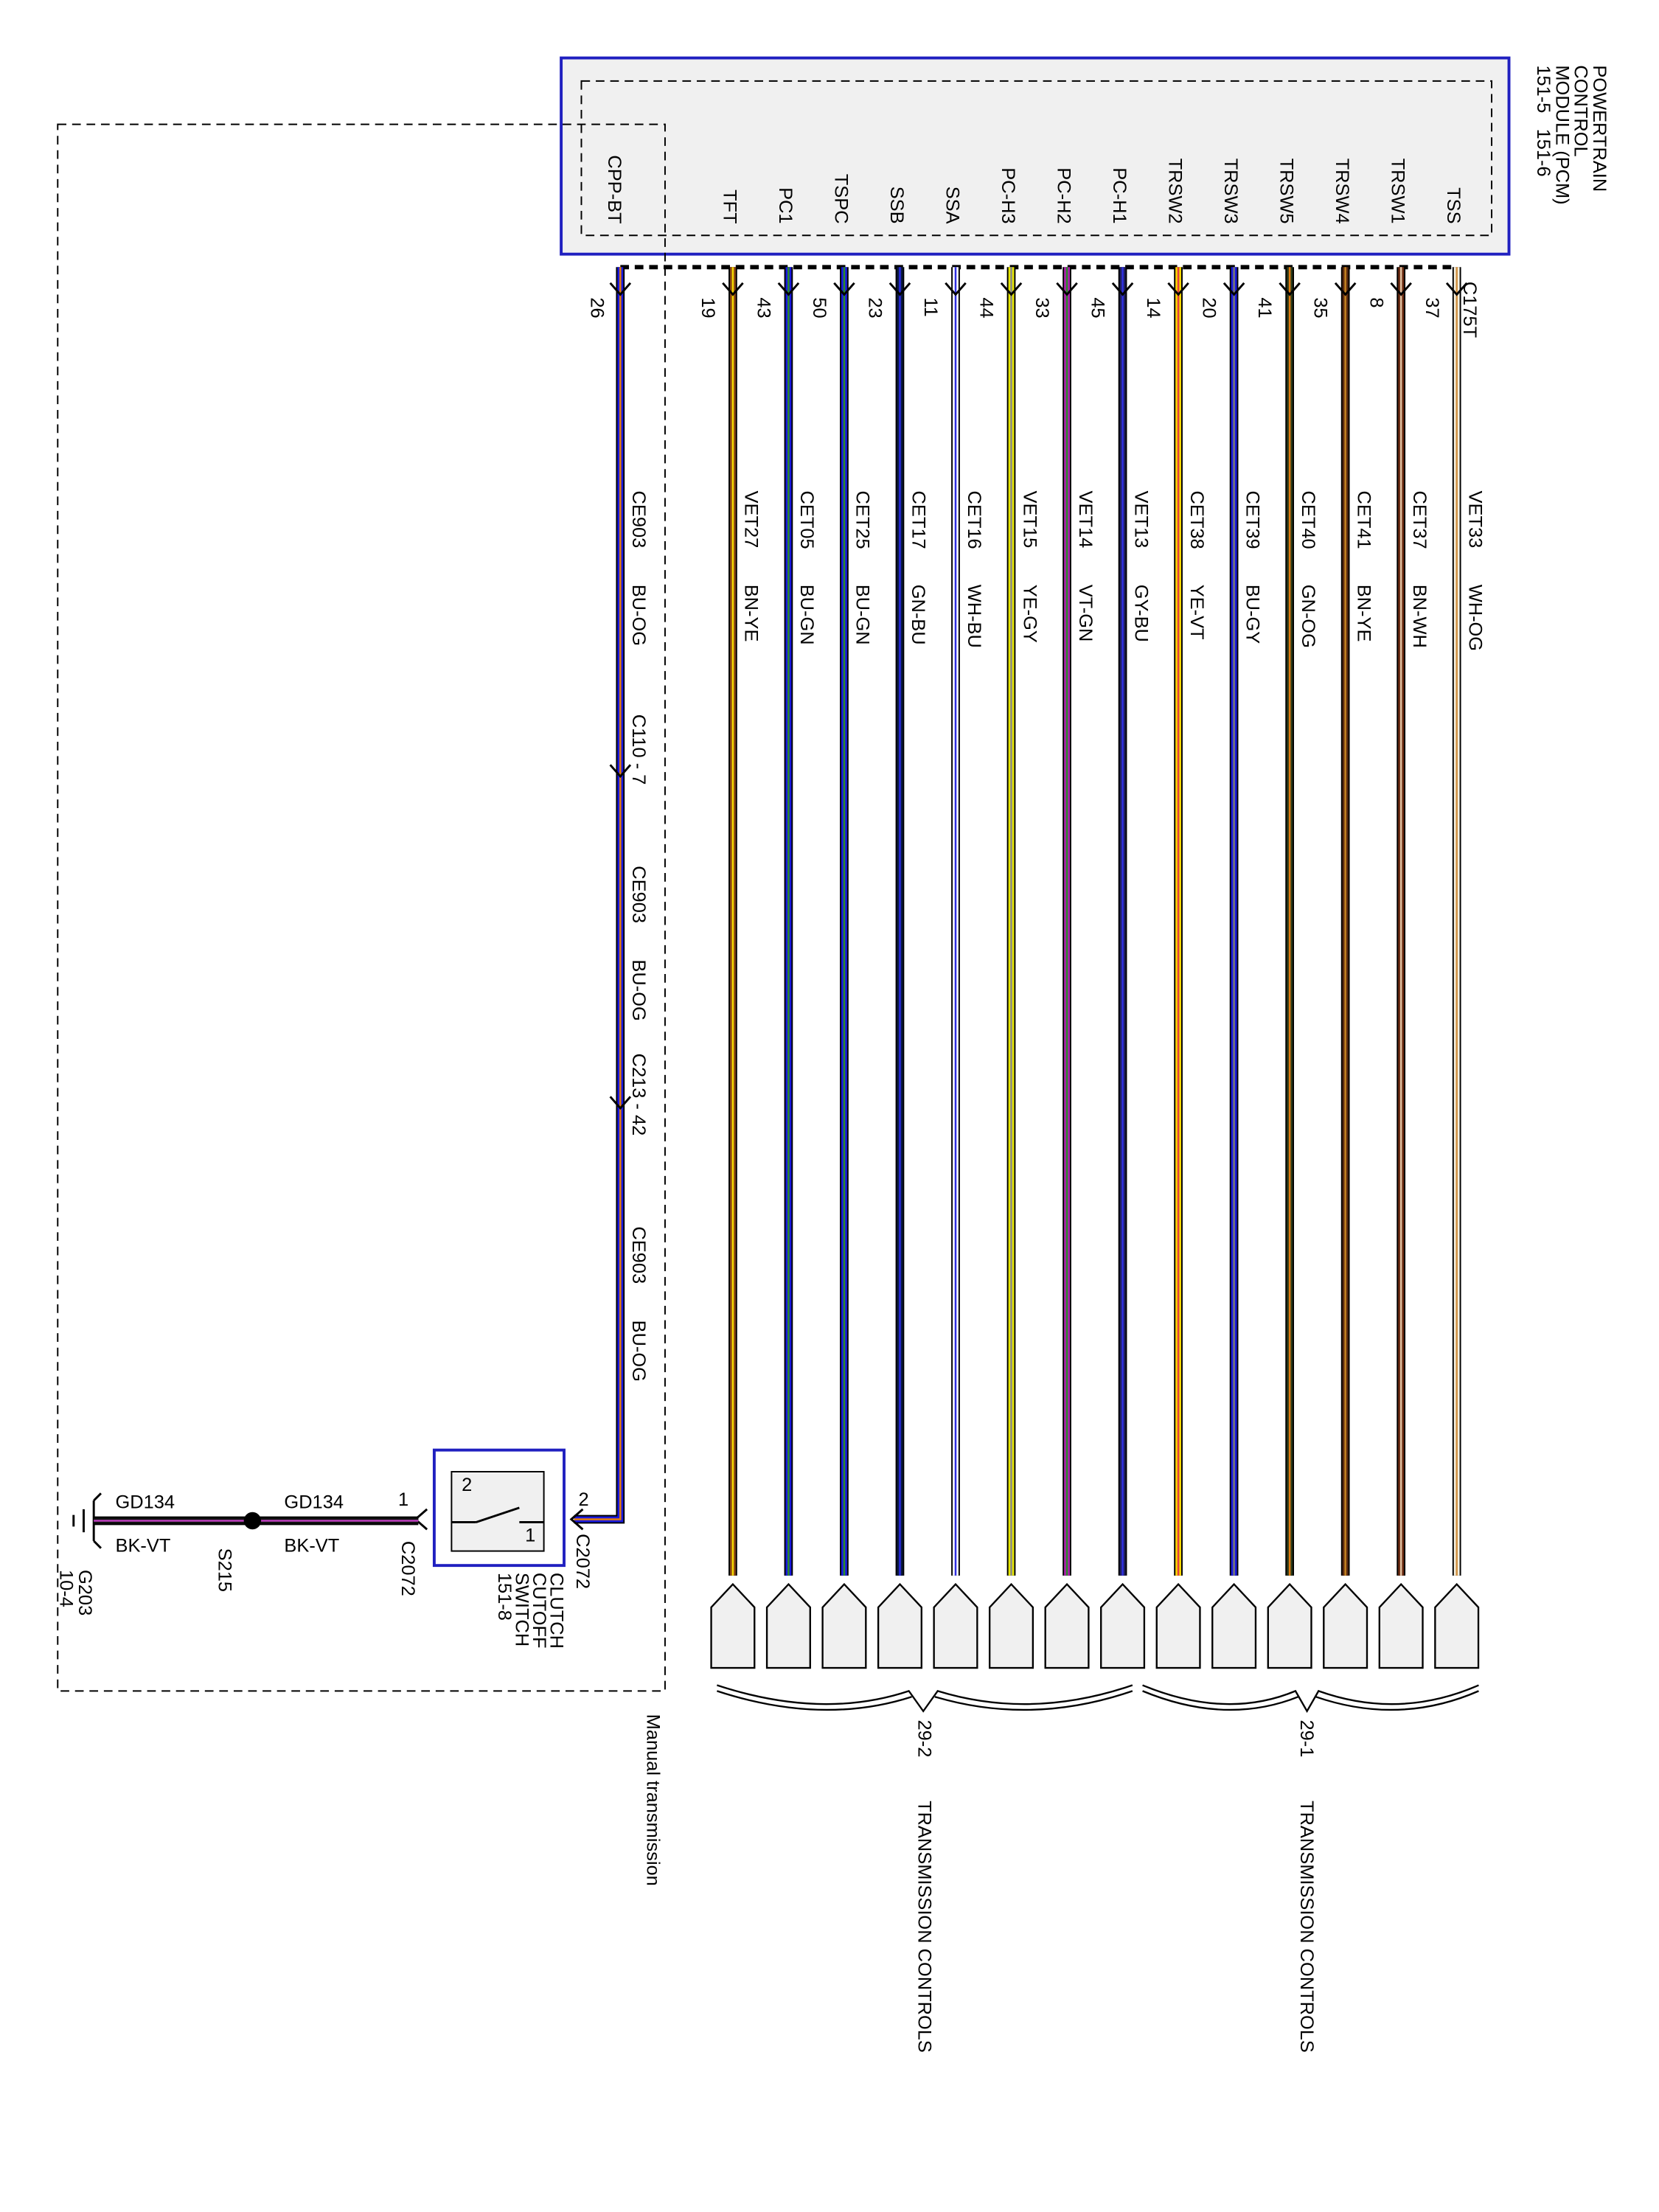 The image size is (1659, 2212). What do you see at coordinates (1543, 120) in the screenshot?
I see `module-title: 151-5 151-6` at bounding box center [1543, 120].